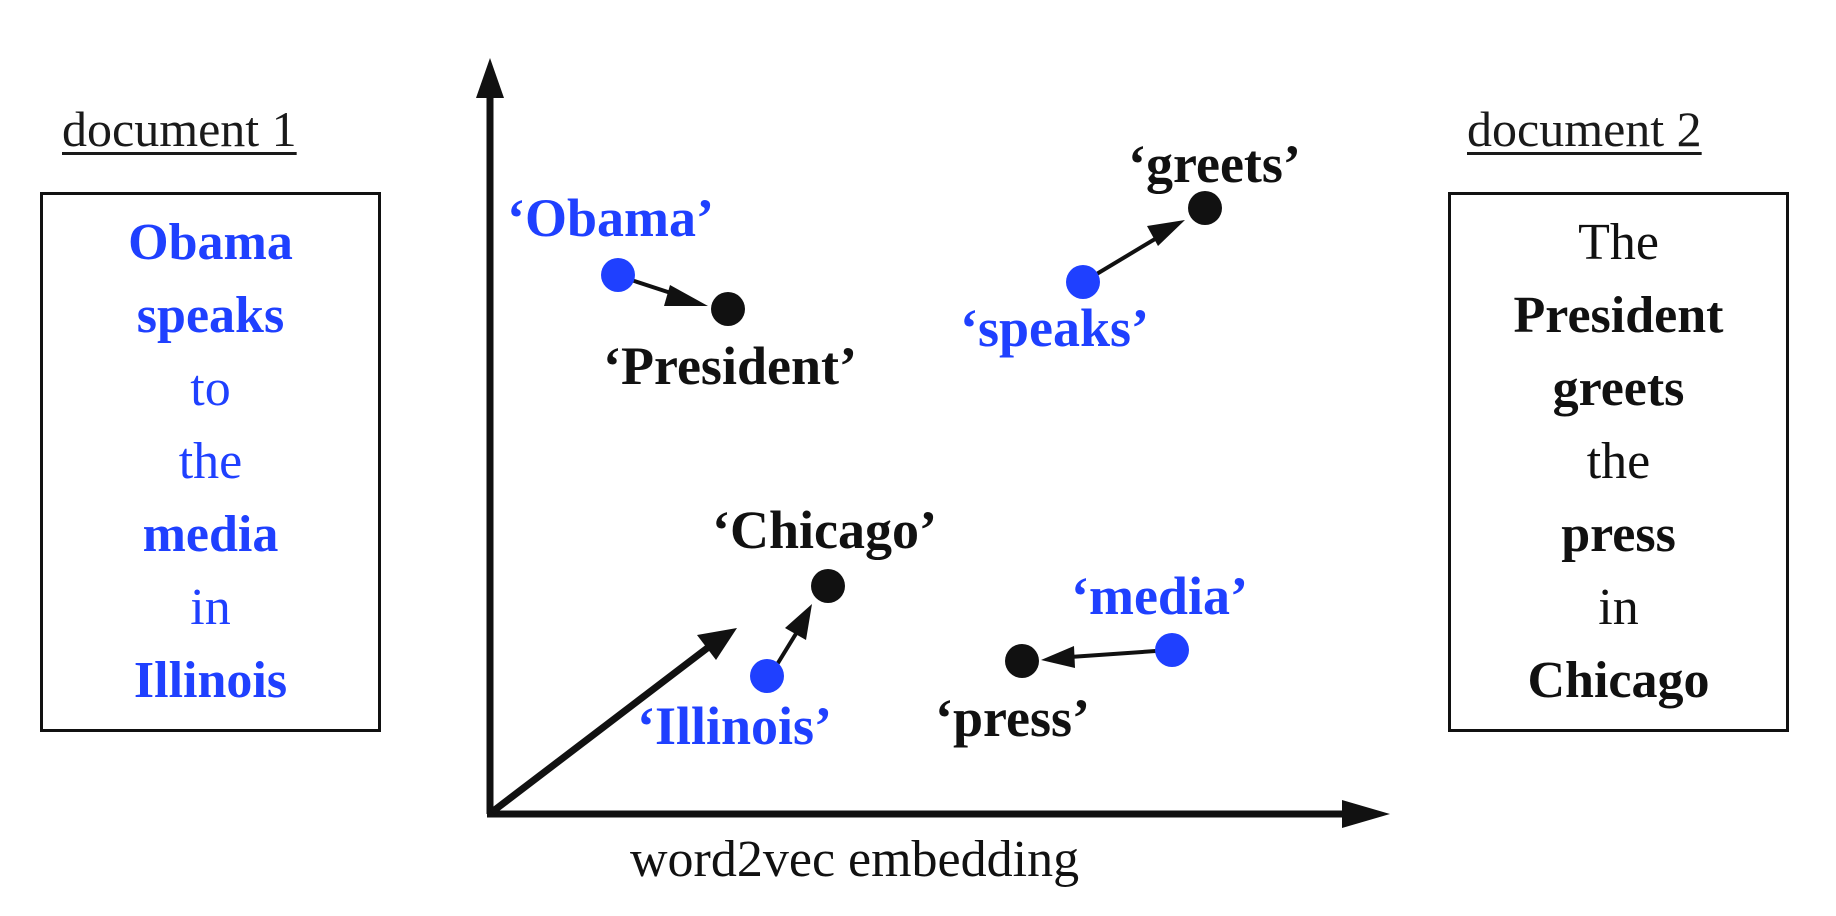 The height and width of the screenshot is (916, 1836). What do you see at coordinates (828, 586) in the screenshot?
I see `point-chicago` at bounding box center [828, 586].